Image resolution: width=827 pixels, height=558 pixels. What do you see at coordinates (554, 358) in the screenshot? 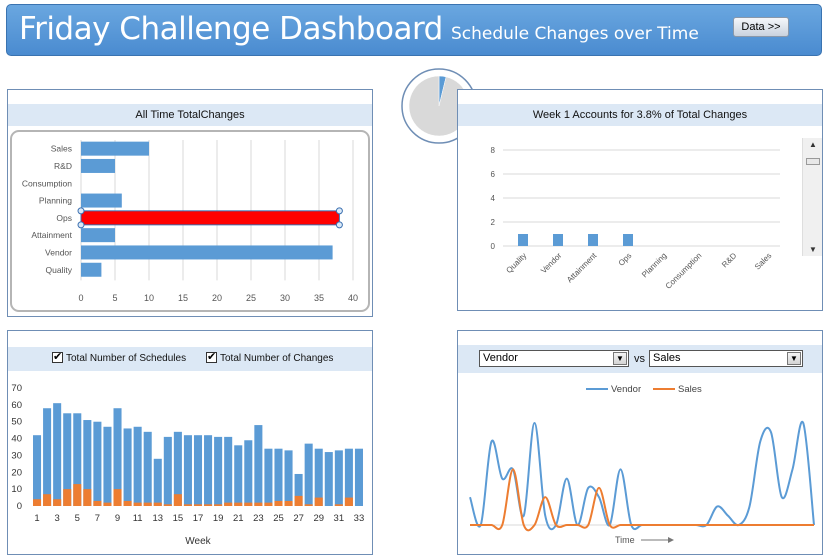
I see `left-series-select: Vendor ▼` at bounding box center [554, 358].